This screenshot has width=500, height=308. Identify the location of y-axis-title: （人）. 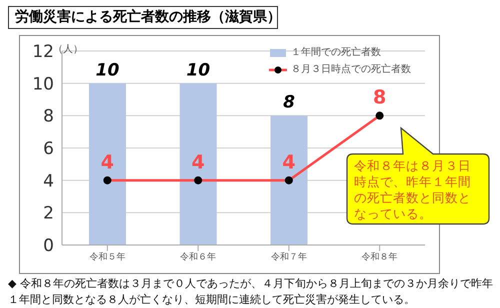
(68, 49).